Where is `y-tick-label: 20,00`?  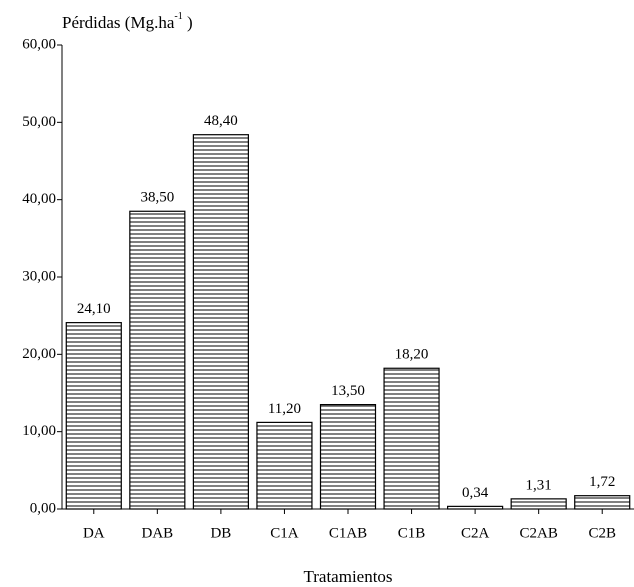 y-tick-label: 20,00 is located at coordinates (39, 354).